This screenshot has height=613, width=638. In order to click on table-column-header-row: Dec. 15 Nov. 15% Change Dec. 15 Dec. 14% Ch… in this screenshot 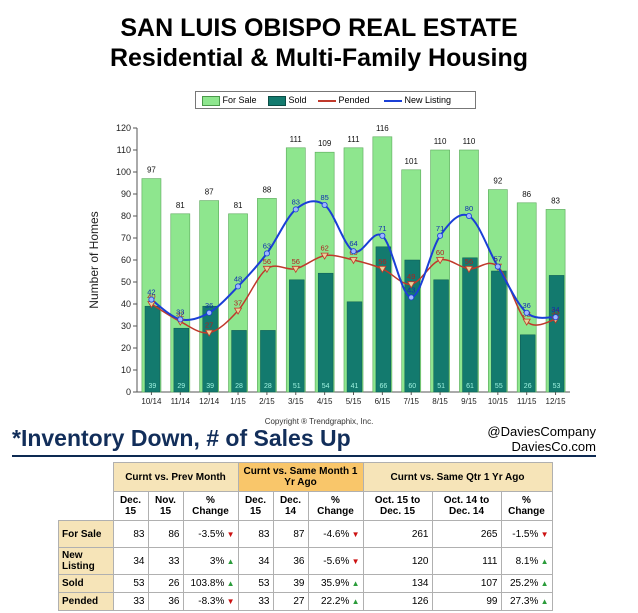, I will do `click(305, 506)`.